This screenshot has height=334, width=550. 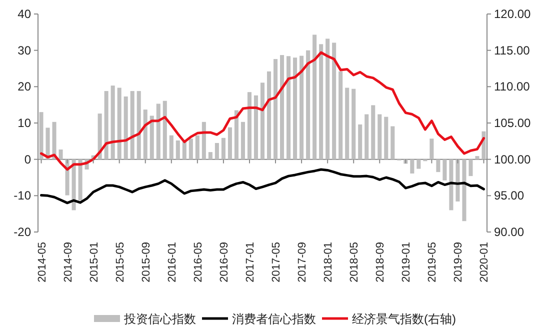 What do you see at coordinates (512, 50) in the screenshot?
I see `y2-tick-label: 115.00` at bounding box center [512, 50].